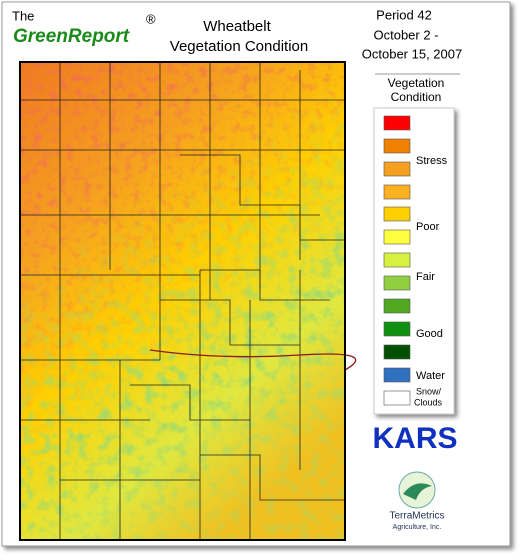 Image resolution: width=520 pixels, height=560 pixels. Describe the element at coordinates (430, 376) in the screenshot. I see `legend-label: Water` at that location.